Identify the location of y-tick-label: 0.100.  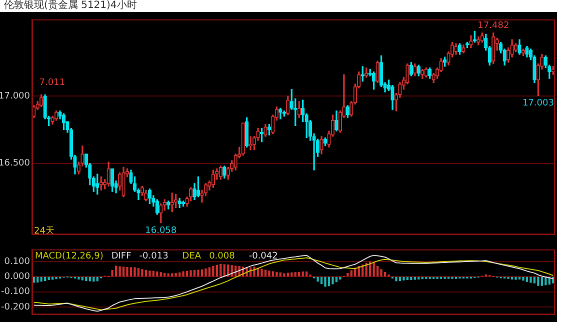
(17, 261).